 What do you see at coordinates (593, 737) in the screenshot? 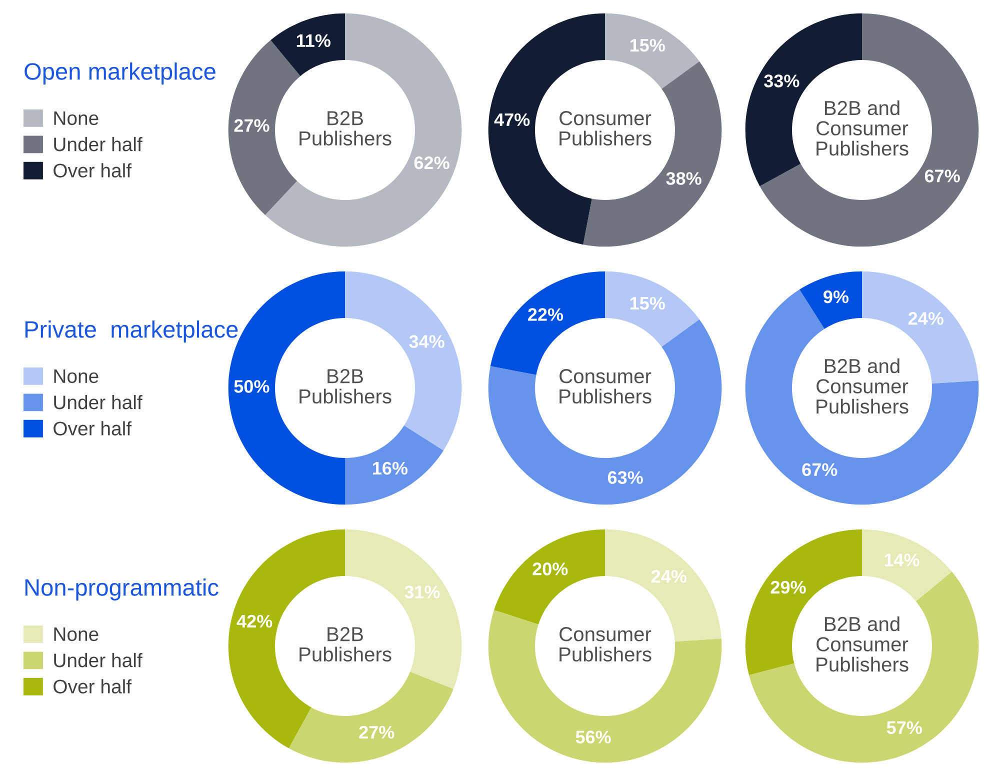
I see `data-label: 56%` at bounding box center [593, 737].